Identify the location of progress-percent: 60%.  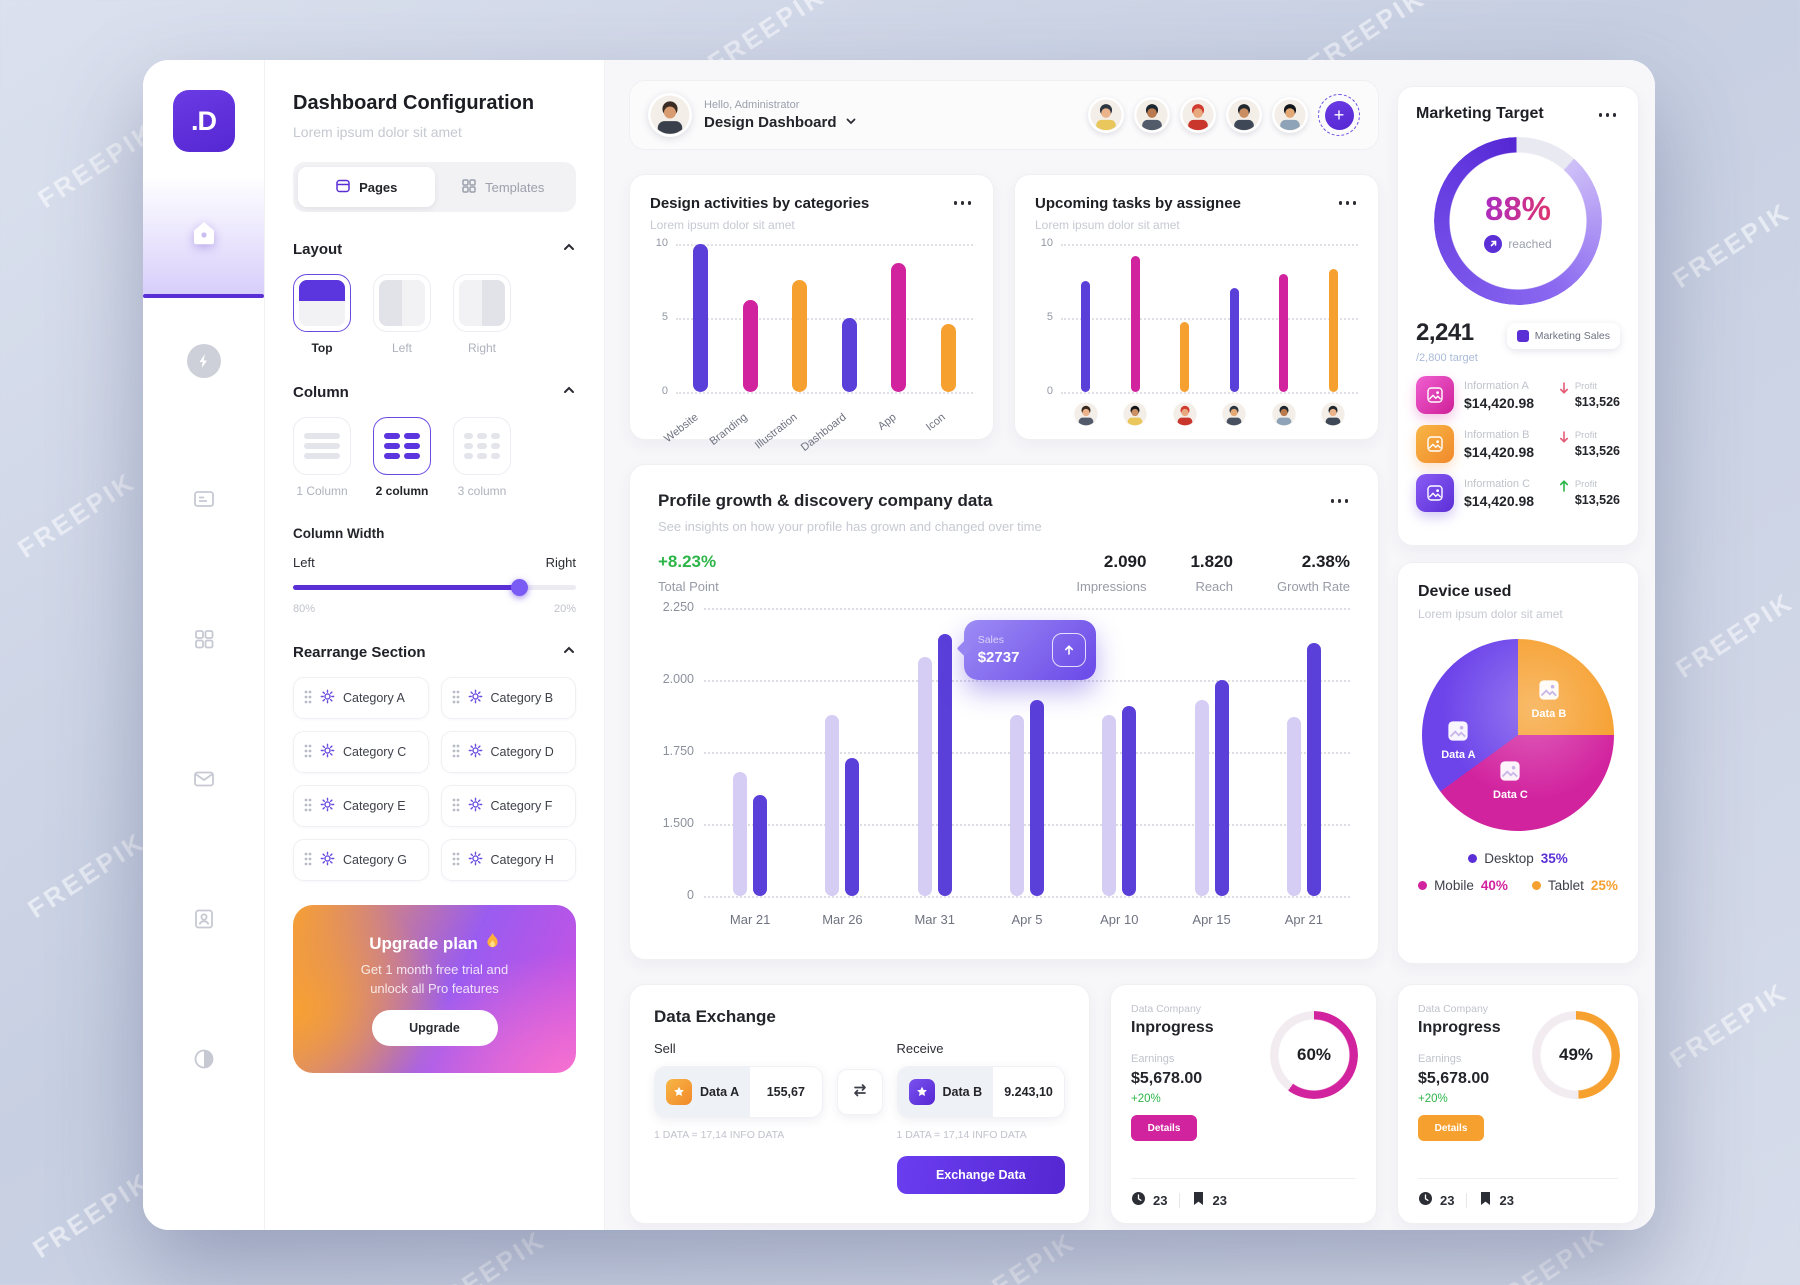
(1314, 1054).